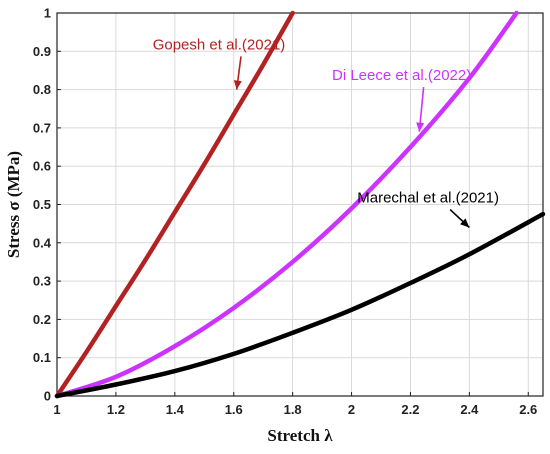 The width and height of the screenshot is (550, 454). What do you see at coordinates (47, 396) in the screenshot?
I see `y-tick-label: 0` at bounding box center [47, 396].